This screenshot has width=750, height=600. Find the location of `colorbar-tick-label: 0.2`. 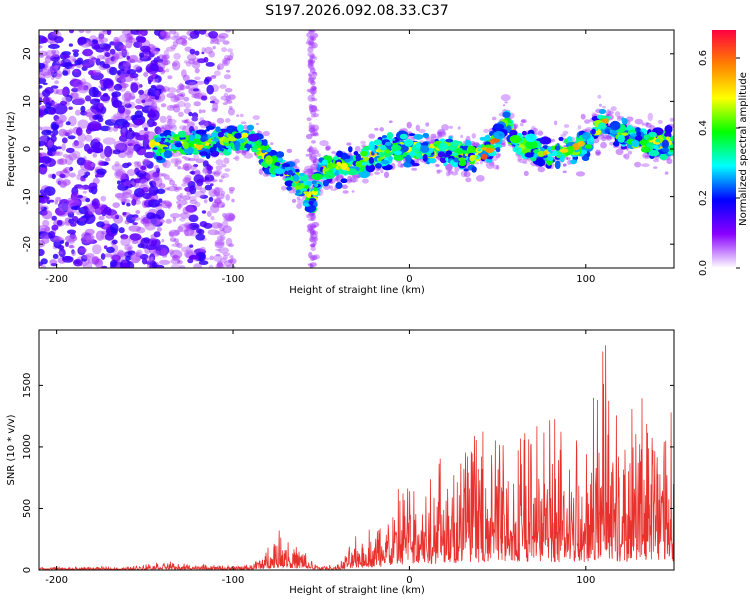

colorbar-tick-label: 0.2 is located at coordinates (703, 198).